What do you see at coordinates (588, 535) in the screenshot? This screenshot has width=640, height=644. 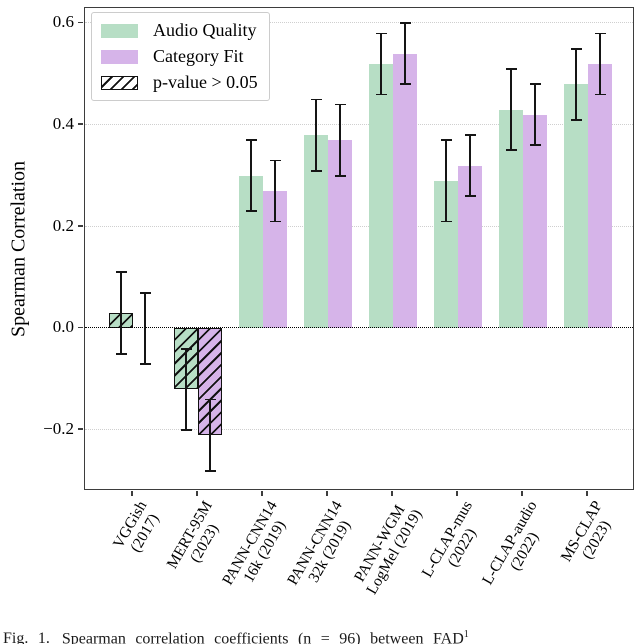 I see `x-tick-label: MS-CLAP (2023)` at bounding box center [588, 535].